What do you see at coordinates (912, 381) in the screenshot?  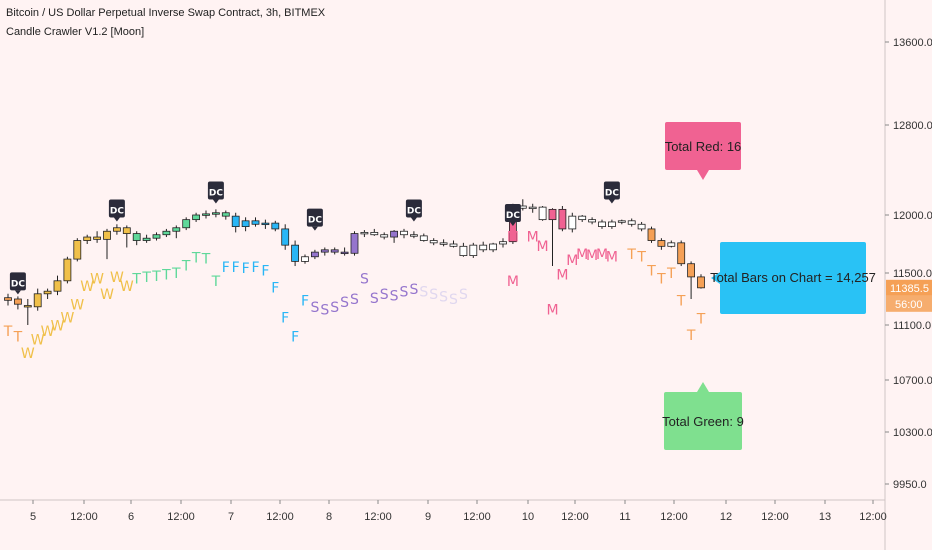 I see `price-tick-label: 10700.0` at bounding box center [912, 381].